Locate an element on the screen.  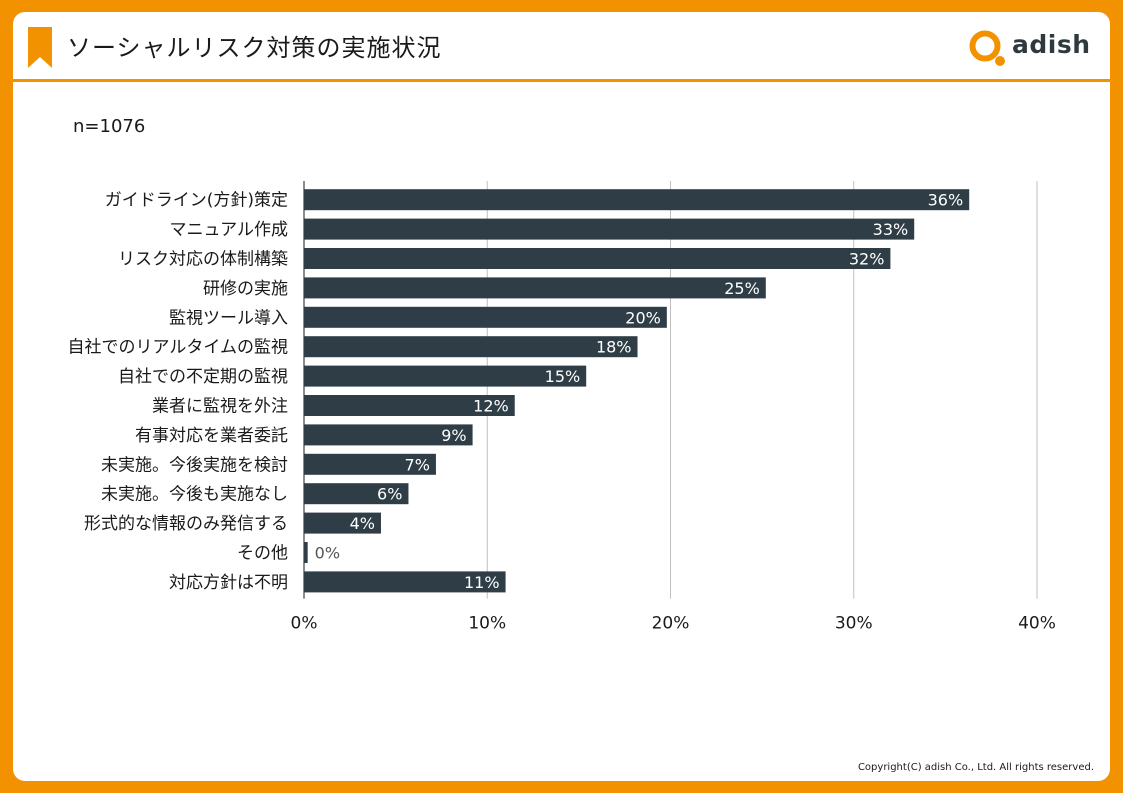
category-label: 業者に監視を外注 is located at coordinates (220, 407).